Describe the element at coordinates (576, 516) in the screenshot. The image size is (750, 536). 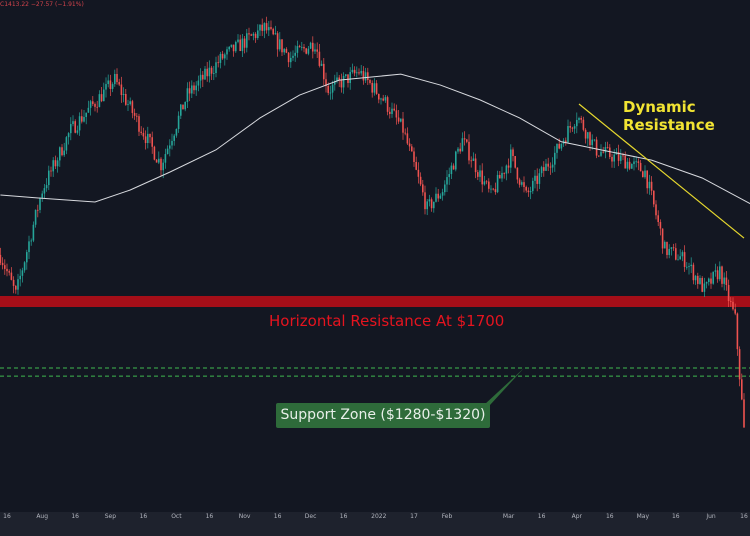
I see `x-tick-label: Apr` at that location.